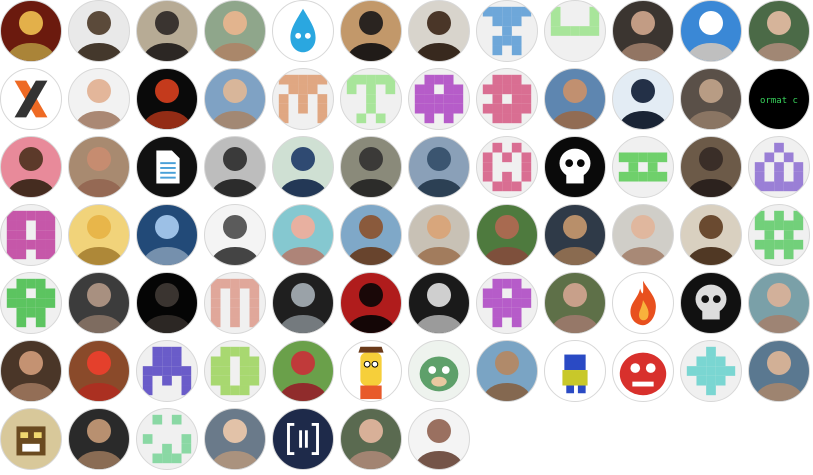 This screenshot has height=475, width=813. I want to click on red-monster-icon, so click(643, 371).